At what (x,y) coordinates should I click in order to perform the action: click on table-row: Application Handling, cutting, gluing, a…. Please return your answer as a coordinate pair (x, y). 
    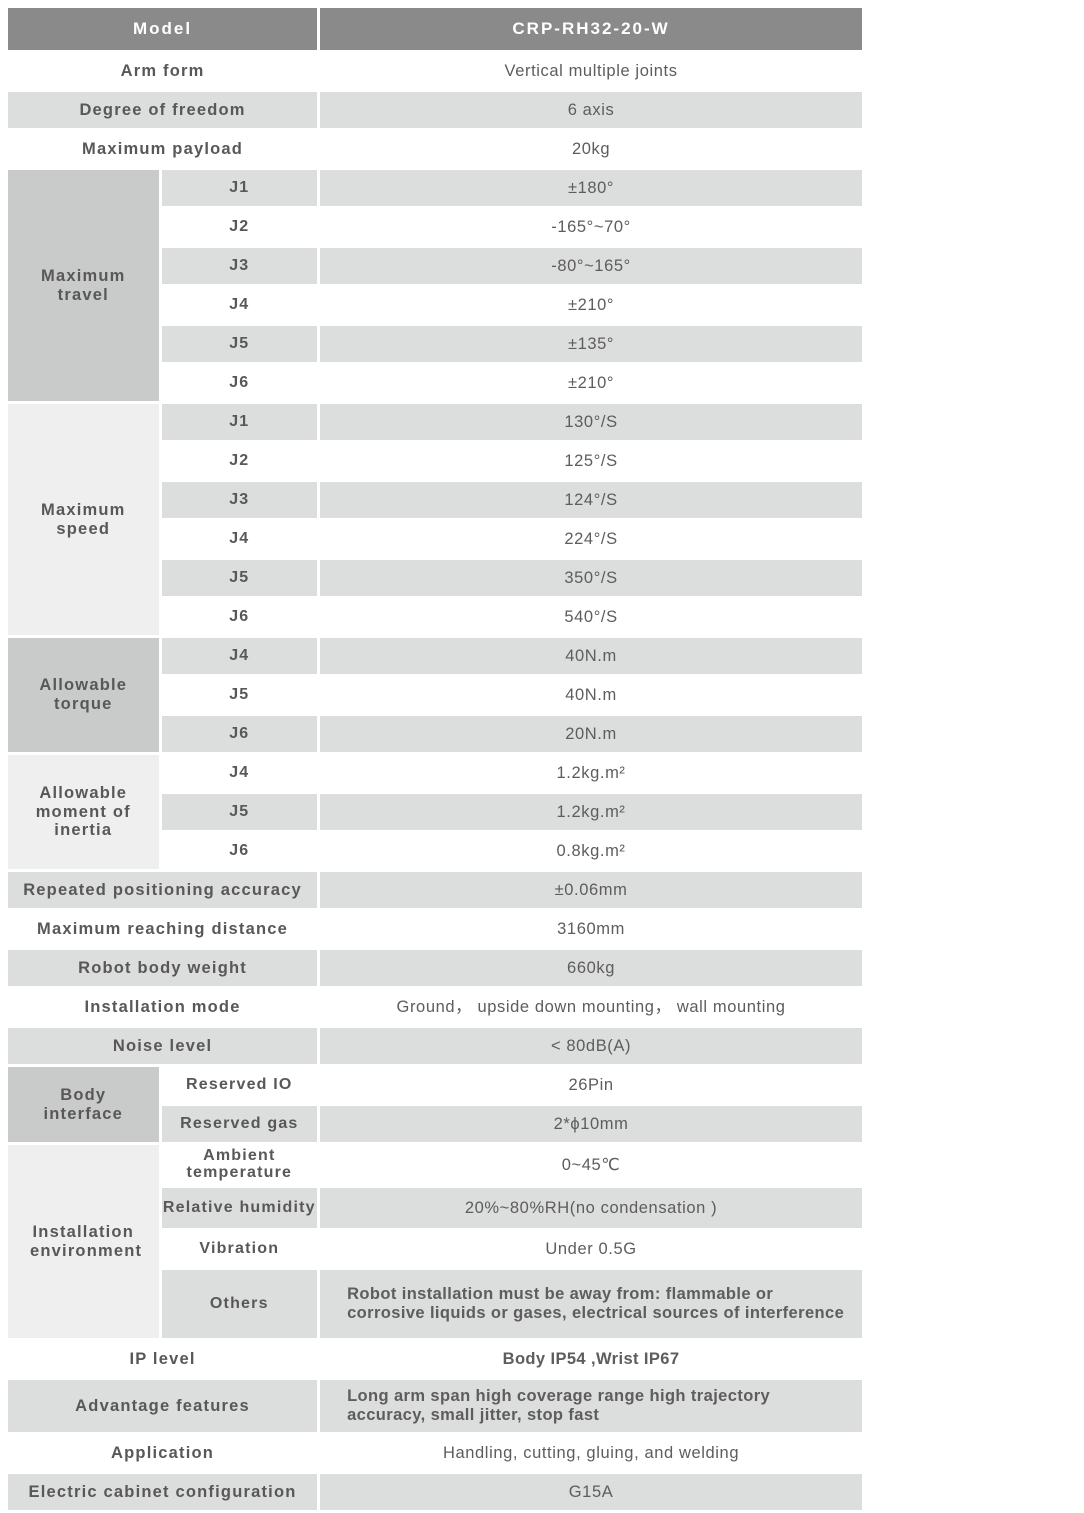
    Looking at the image, I should click on (435, 1453).